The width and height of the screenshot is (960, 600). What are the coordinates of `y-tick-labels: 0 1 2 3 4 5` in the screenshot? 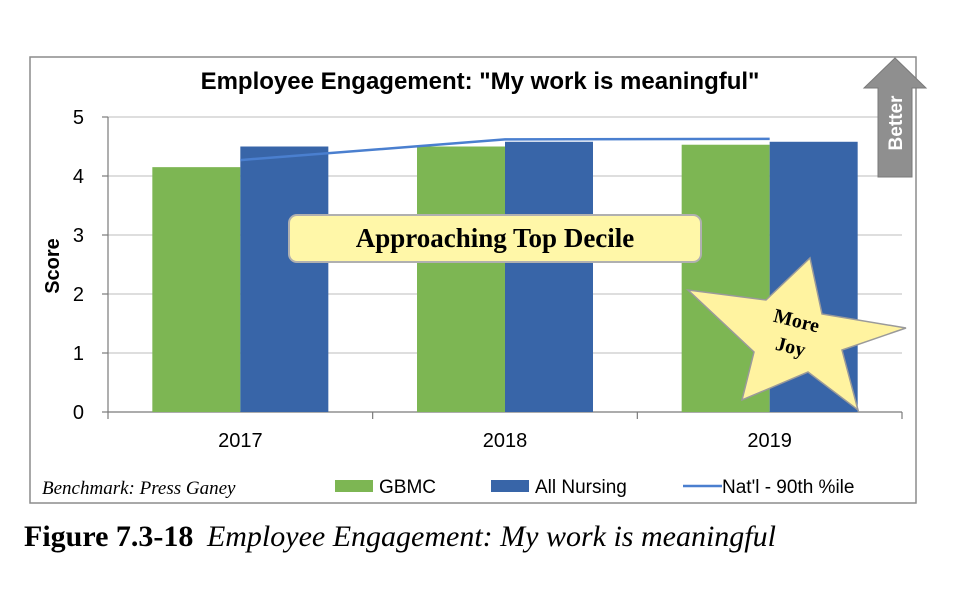 It's located at (78, 265).